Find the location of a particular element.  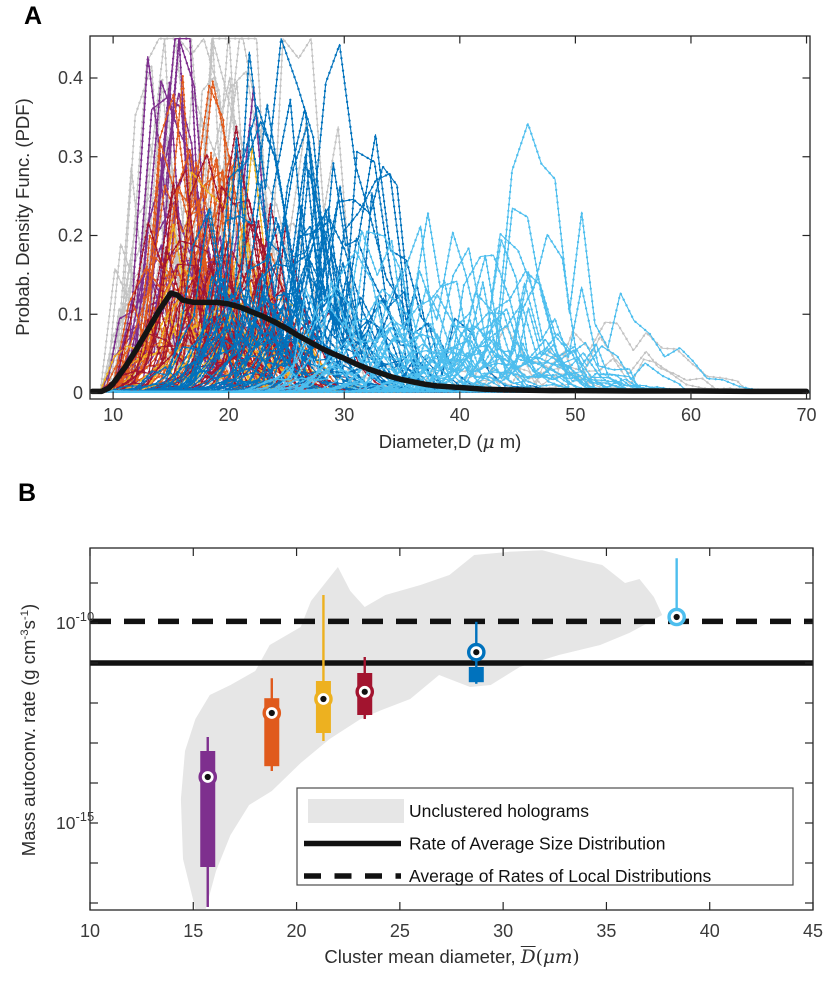

legend-item-label: Rate of Average Size Distribution is located at coordinates (537, 844).